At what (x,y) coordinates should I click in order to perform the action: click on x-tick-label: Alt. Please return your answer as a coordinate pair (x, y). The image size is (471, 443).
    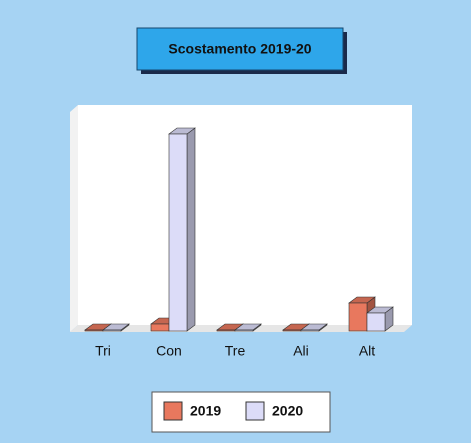
    Looking at the image, I should click on (367, 351).